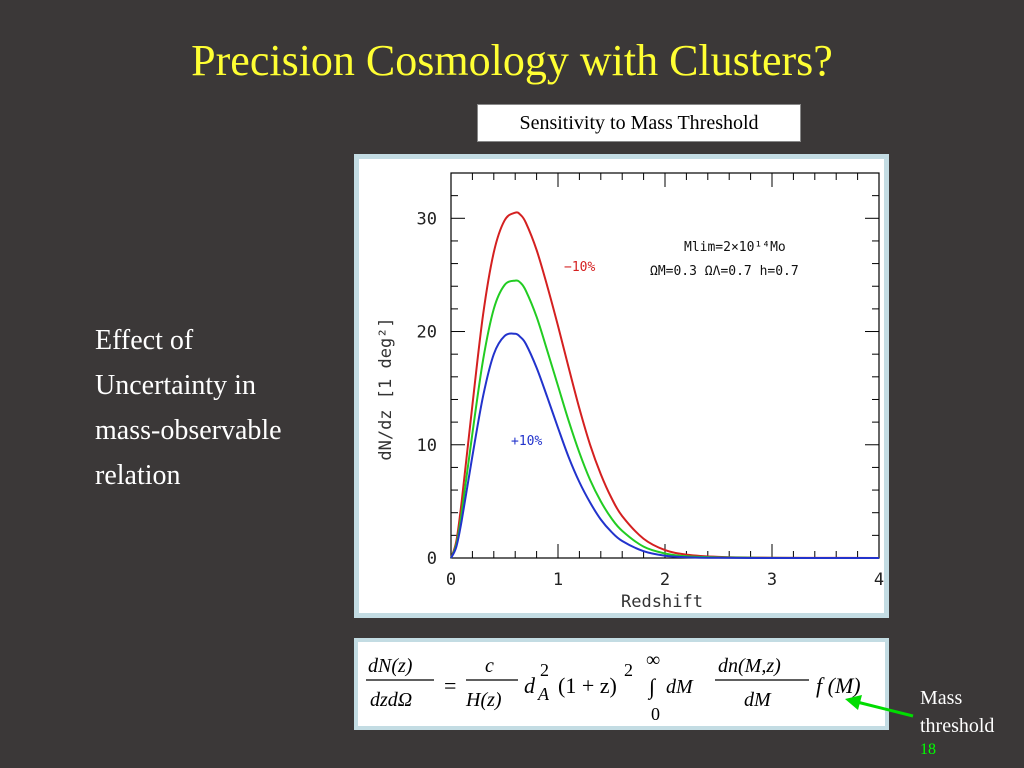  I want to click on eq-da-subscript: A, so click(543, 694).